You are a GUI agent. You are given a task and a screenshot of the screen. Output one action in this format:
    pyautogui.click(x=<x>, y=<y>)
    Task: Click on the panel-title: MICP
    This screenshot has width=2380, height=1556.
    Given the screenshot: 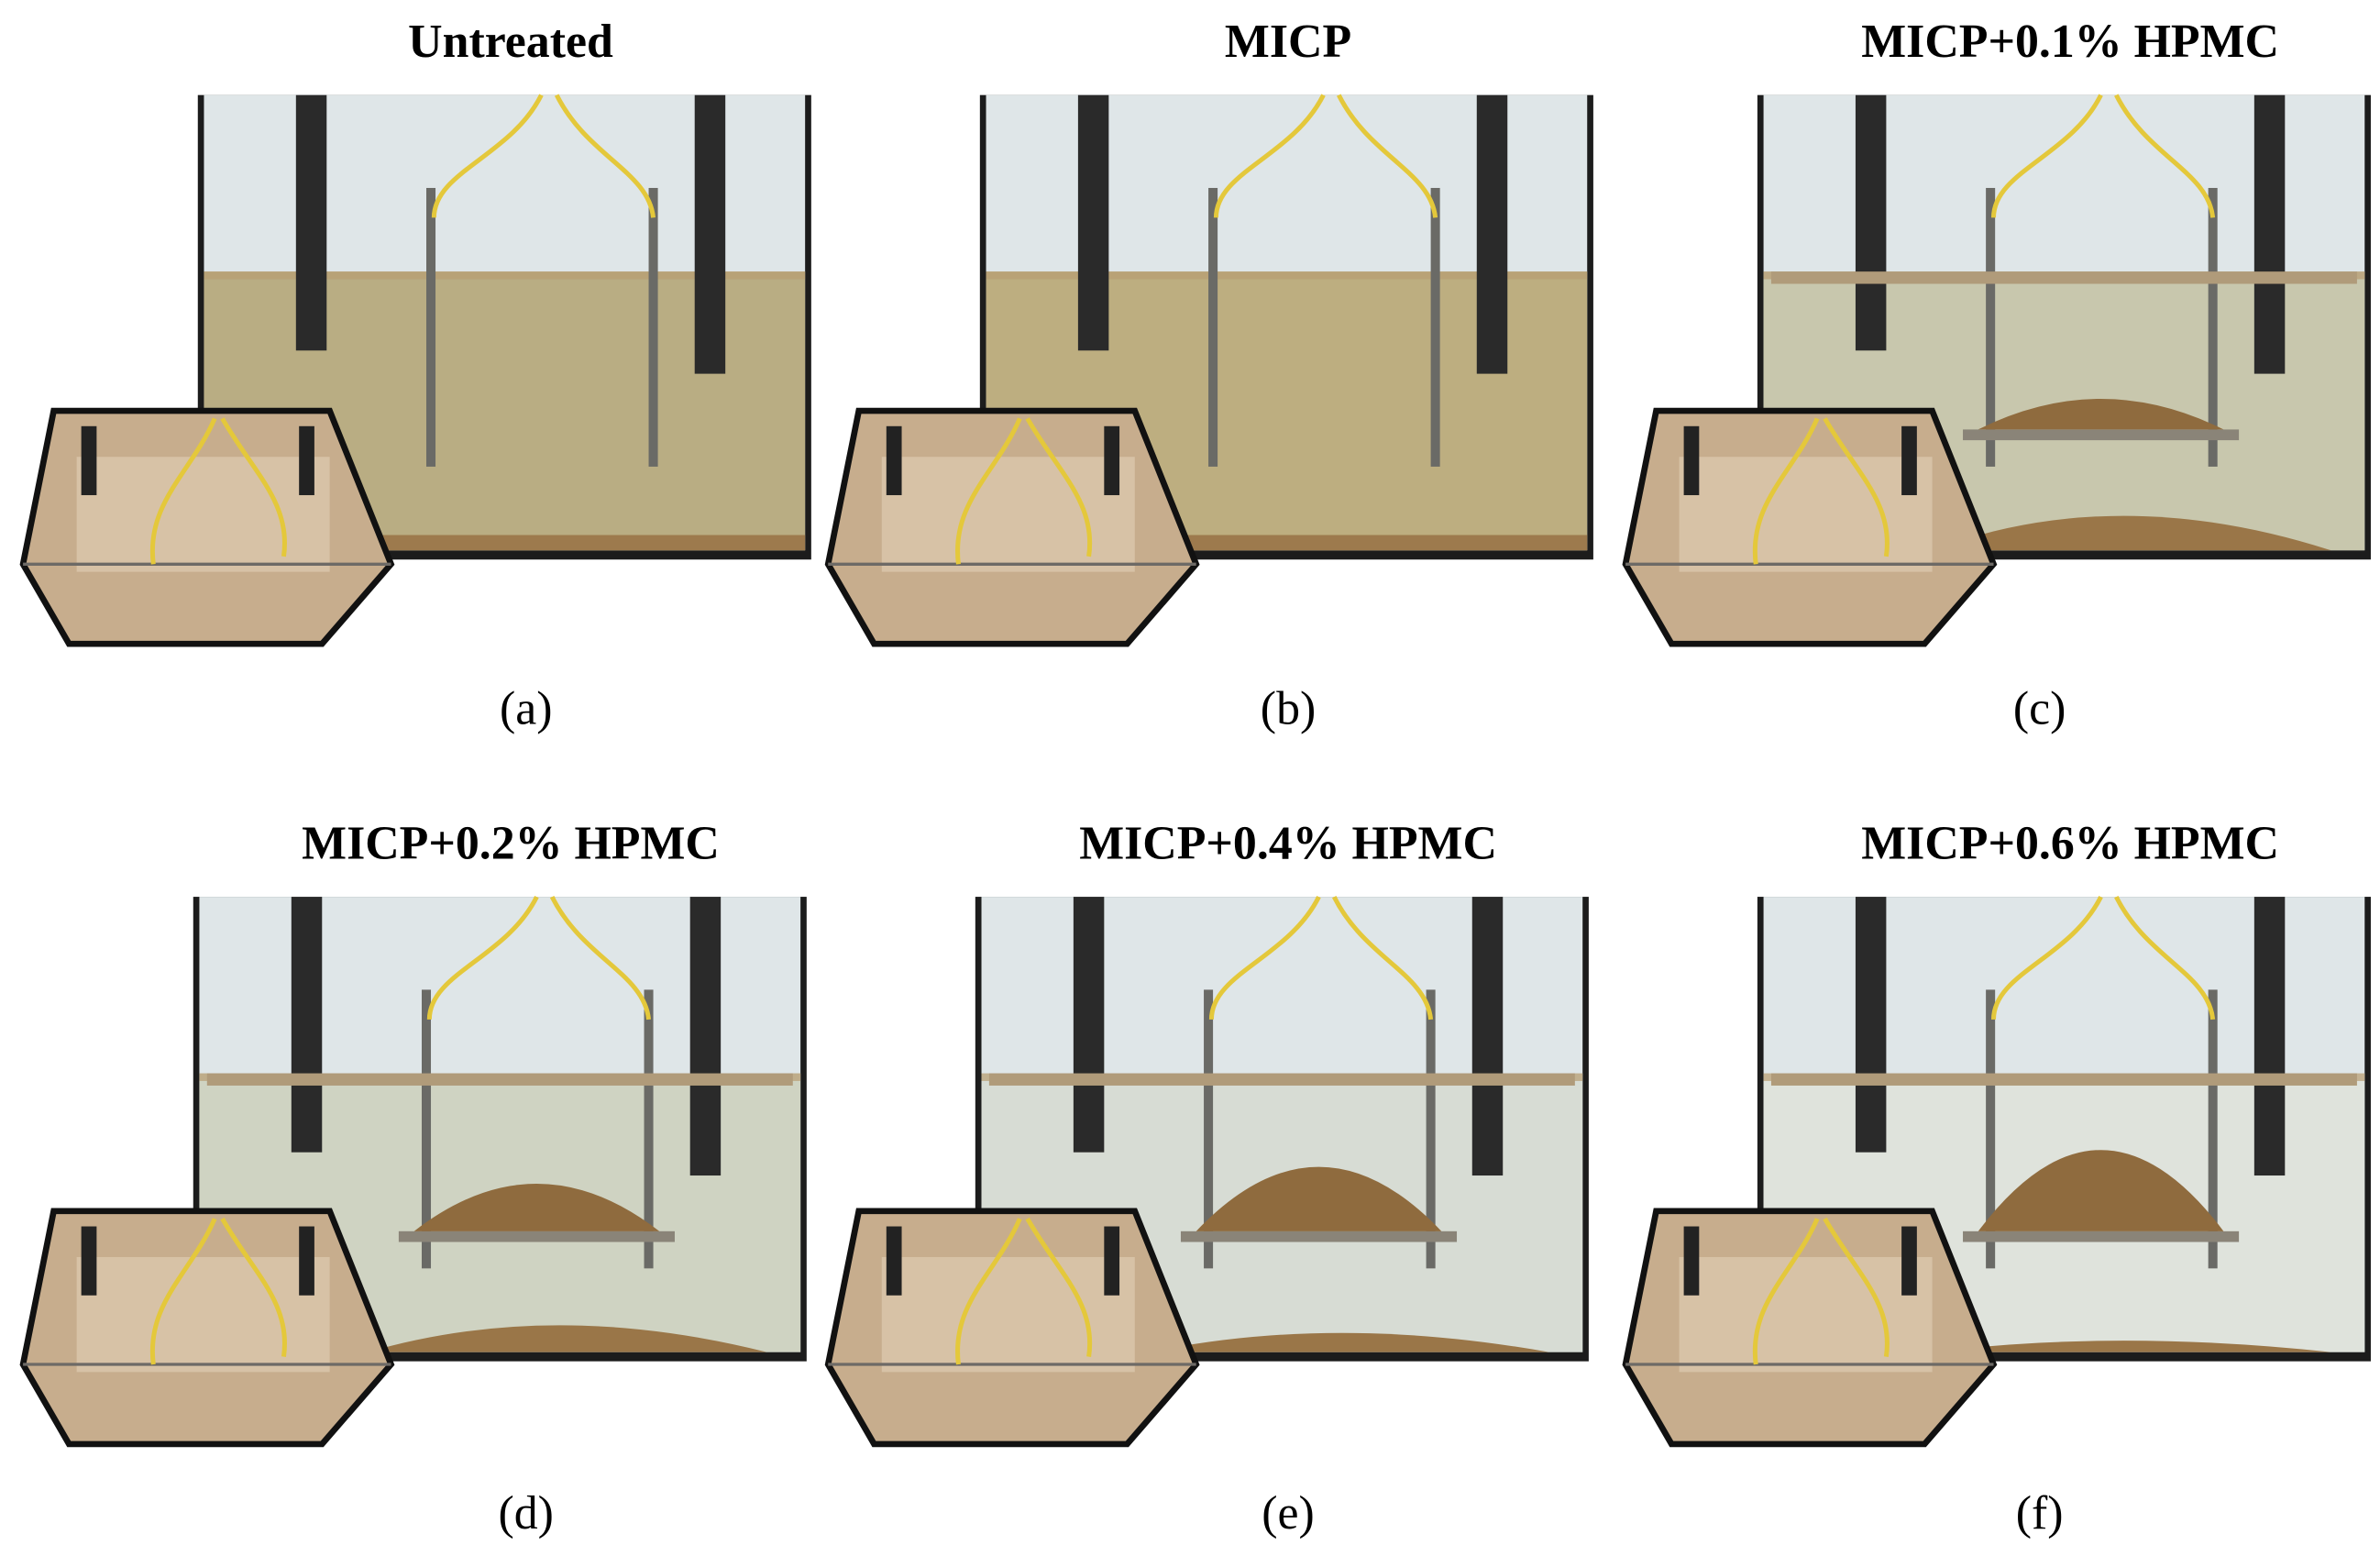 What is the action you would take?
    pyautogui.click(x=1288, y=42)
    